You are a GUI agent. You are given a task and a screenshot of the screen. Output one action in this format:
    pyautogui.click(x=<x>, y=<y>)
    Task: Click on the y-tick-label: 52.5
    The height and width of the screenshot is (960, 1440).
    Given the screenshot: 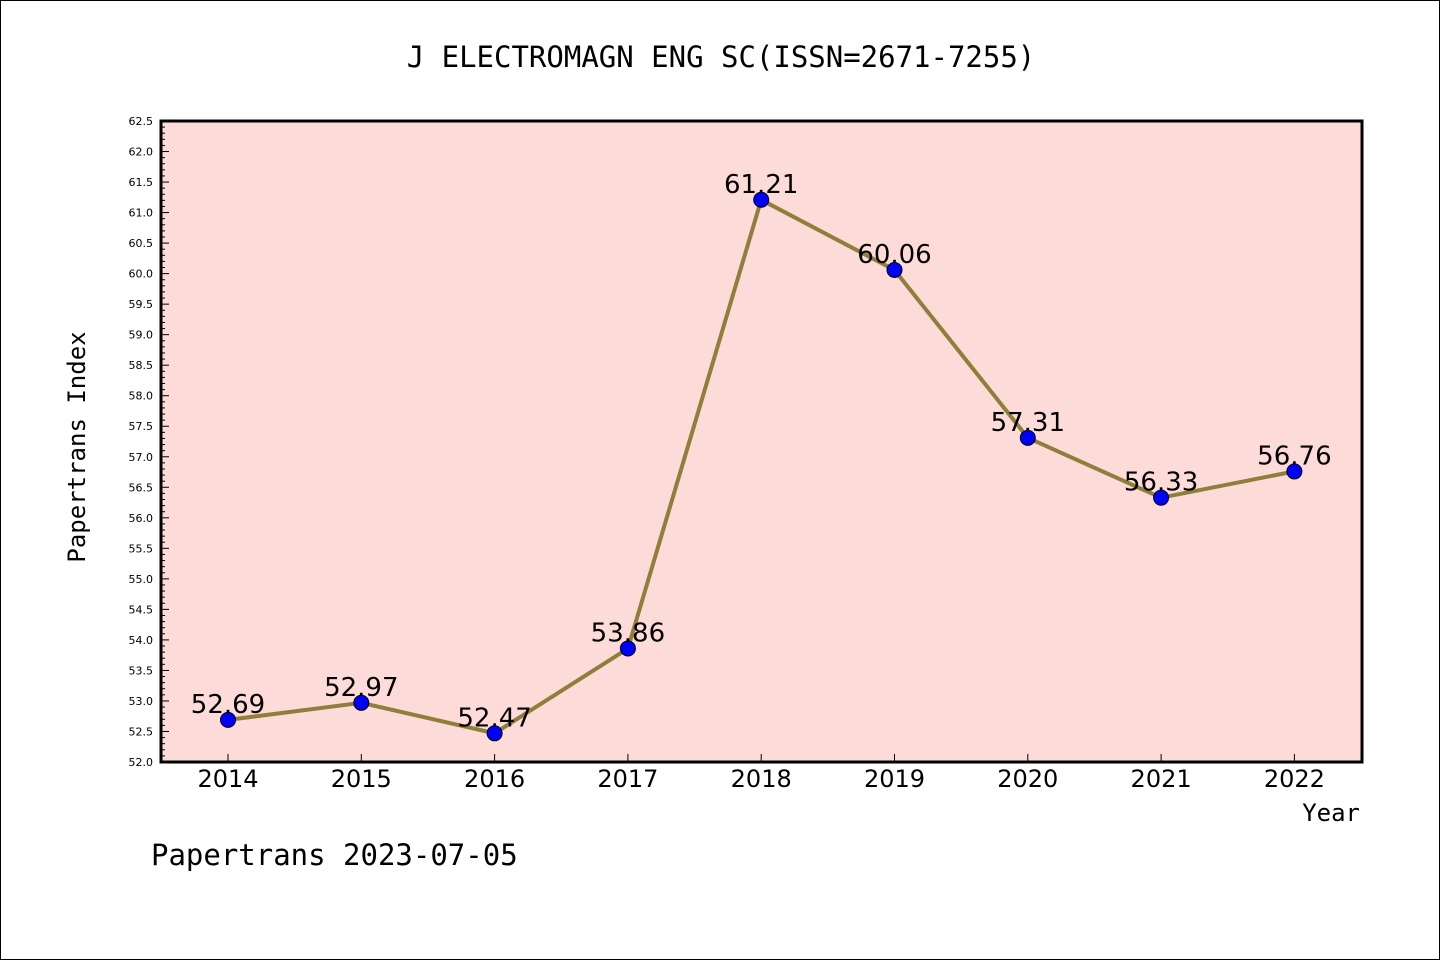 What is the action you would take?
    pyautogui.click(x=141, y=731)
    